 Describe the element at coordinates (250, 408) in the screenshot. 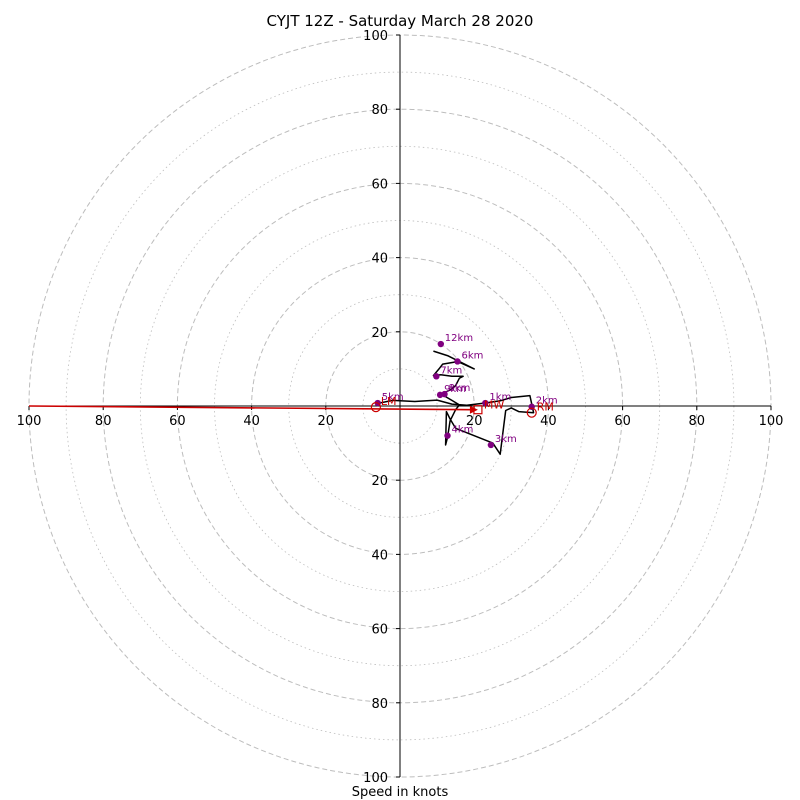

I see `storm-motion-arrow` at that location.